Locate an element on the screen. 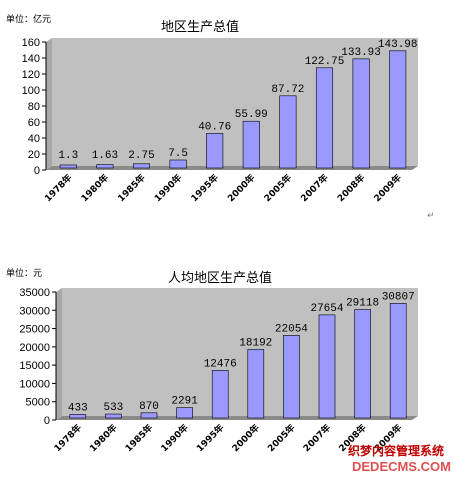 The width and height of the screenshot is (454, 479). c2-data-label: 12476 is located at coordinates (220, 364).